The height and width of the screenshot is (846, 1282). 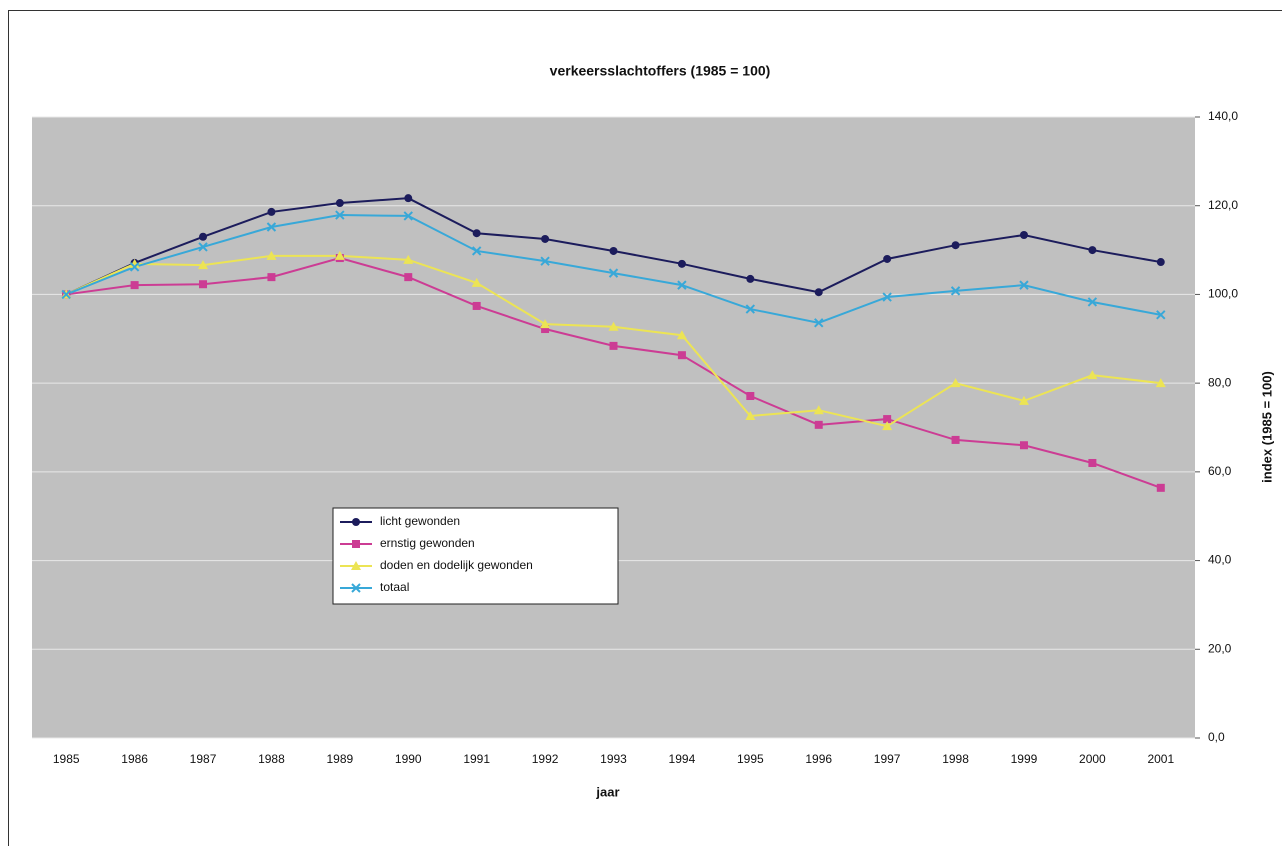 I want to click on x-tick-label: 2001, so click(x=1160, y=759).